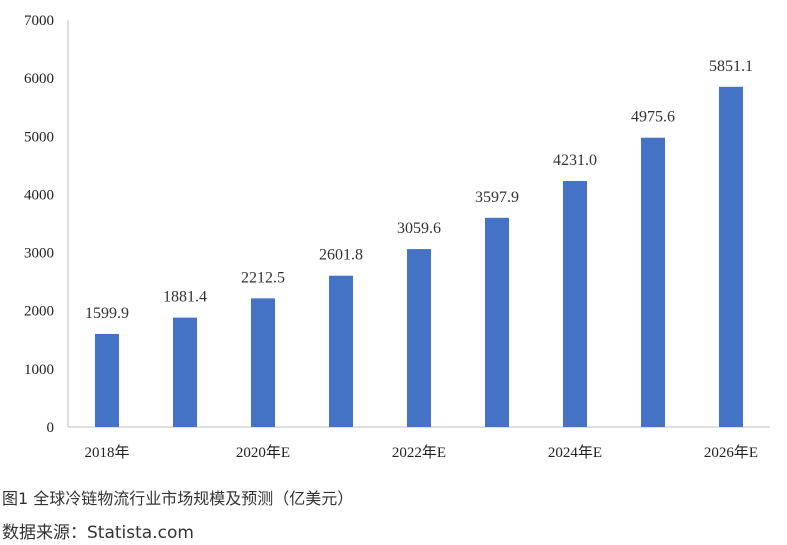  I want to click on x-axis-ticks: 2018年 2020年E 2022年E 2024年E 2026年E, so click(421, 452).